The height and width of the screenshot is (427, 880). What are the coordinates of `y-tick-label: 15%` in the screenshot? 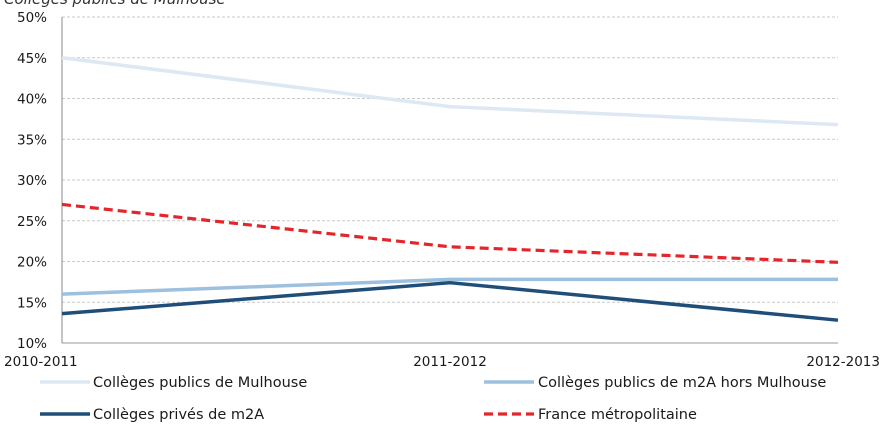 It's located at (32, 303).